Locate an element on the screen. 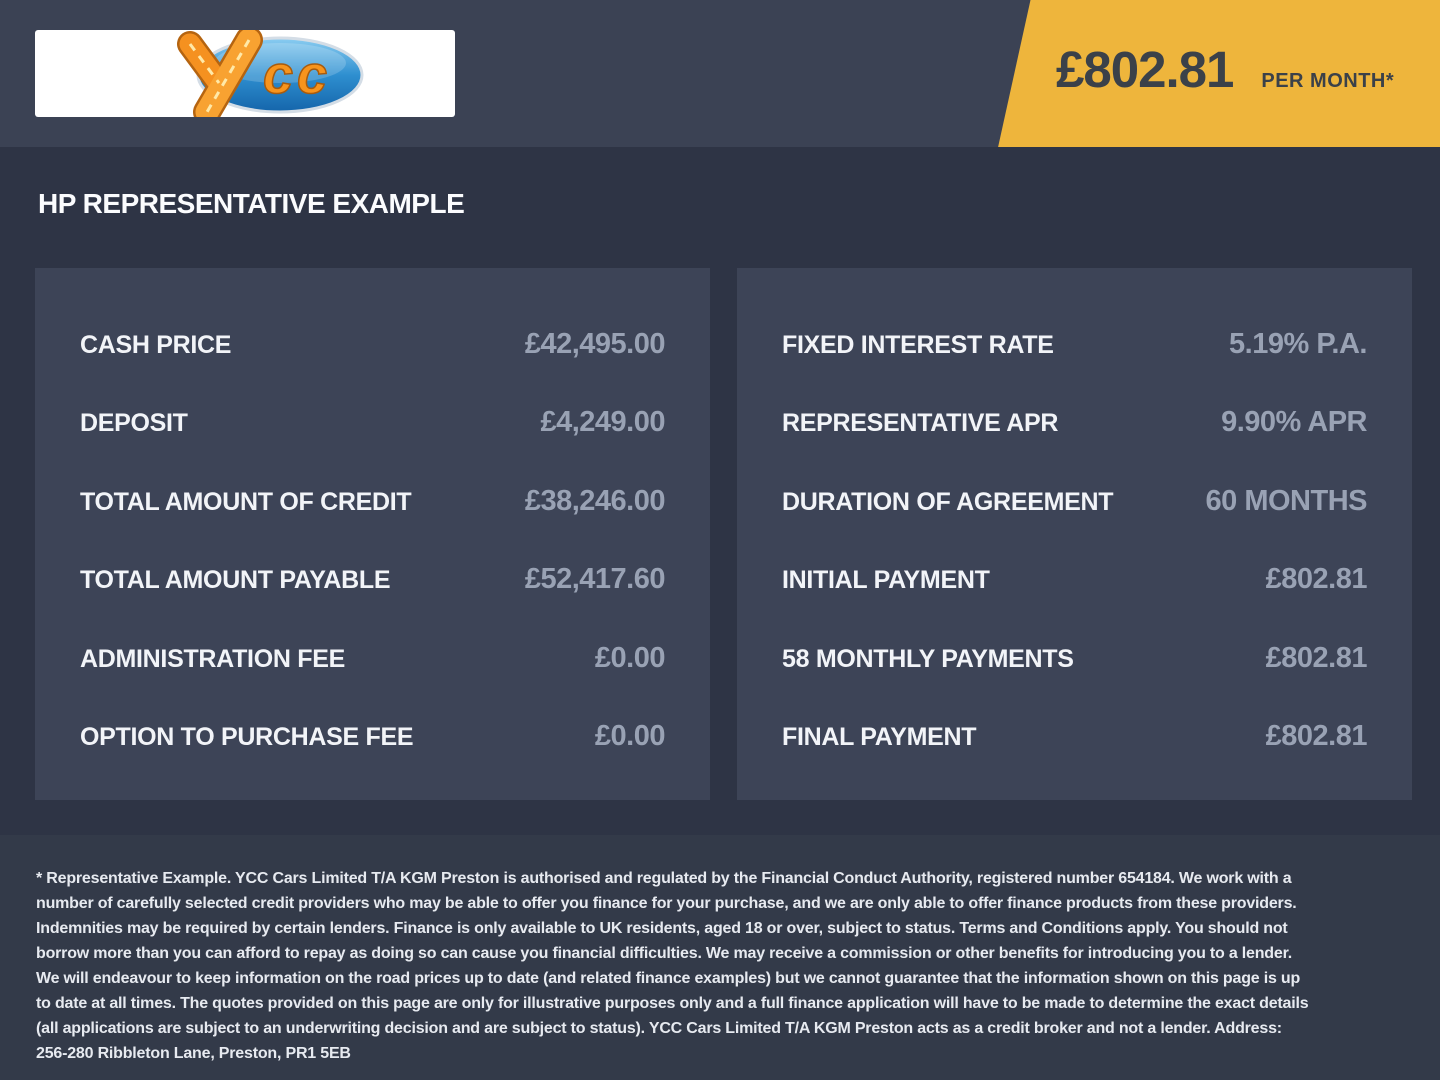 The height and width of the screenshot is (1080, 1440). row-label: TOTAL AMOUNT OF CREDIT is located at coordinates (246, 501).